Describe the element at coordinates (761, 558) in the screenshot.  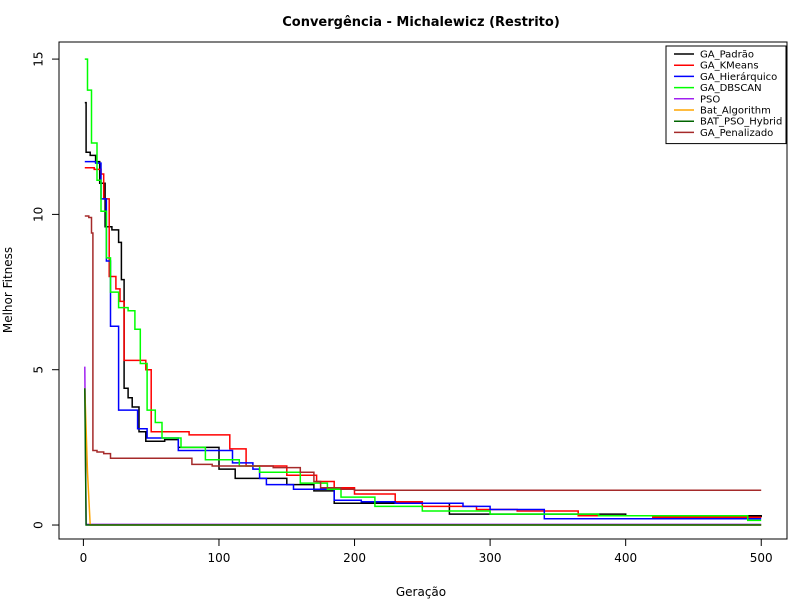
I see `x-tick-label: 500` at that location.